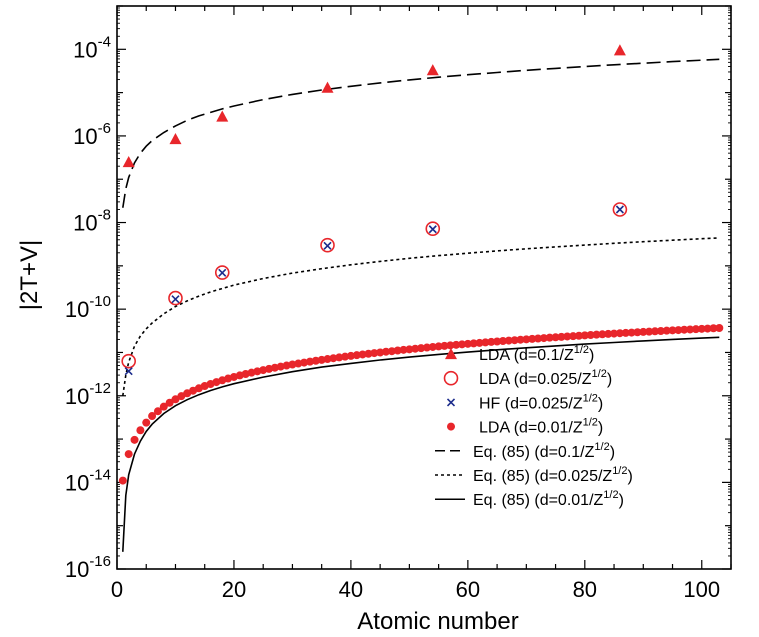  Describe the element at coordinates (701, 589) in the screenshot. I see `x-tick-label: 100` at that location.